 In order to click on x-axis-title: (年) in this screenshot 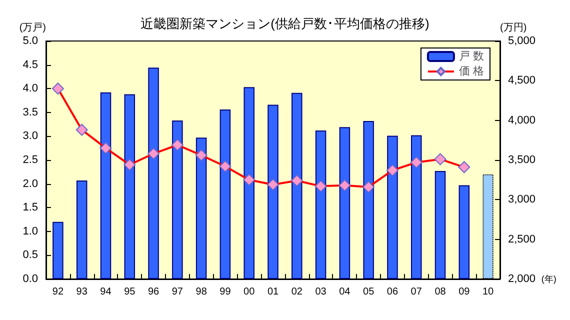, I will do `click(548, 279)`.